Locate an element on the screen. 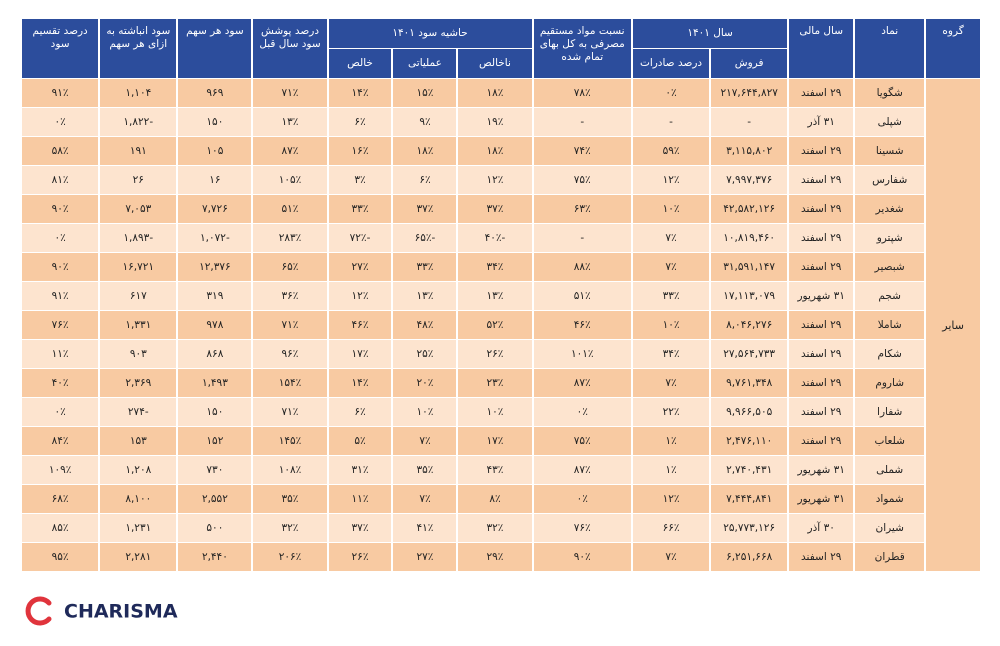 The image size is (1000, 646). cell: ۷۶٪ is located at coordinates (582, 528).